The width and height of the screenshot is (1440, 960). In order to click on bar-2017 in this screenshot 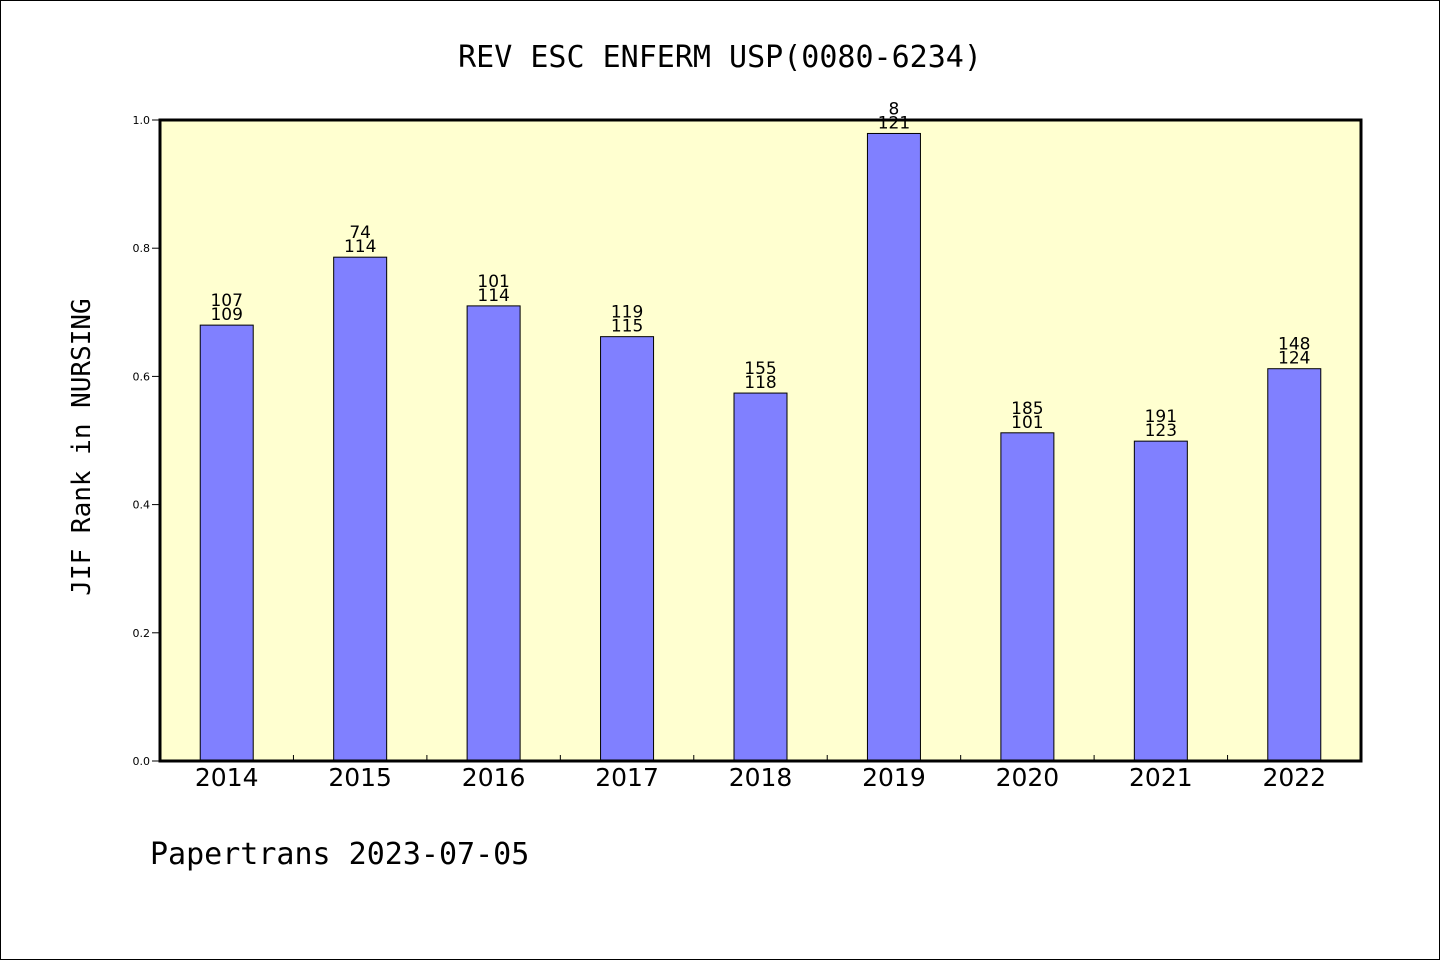, I will do `click(627, 549)`.